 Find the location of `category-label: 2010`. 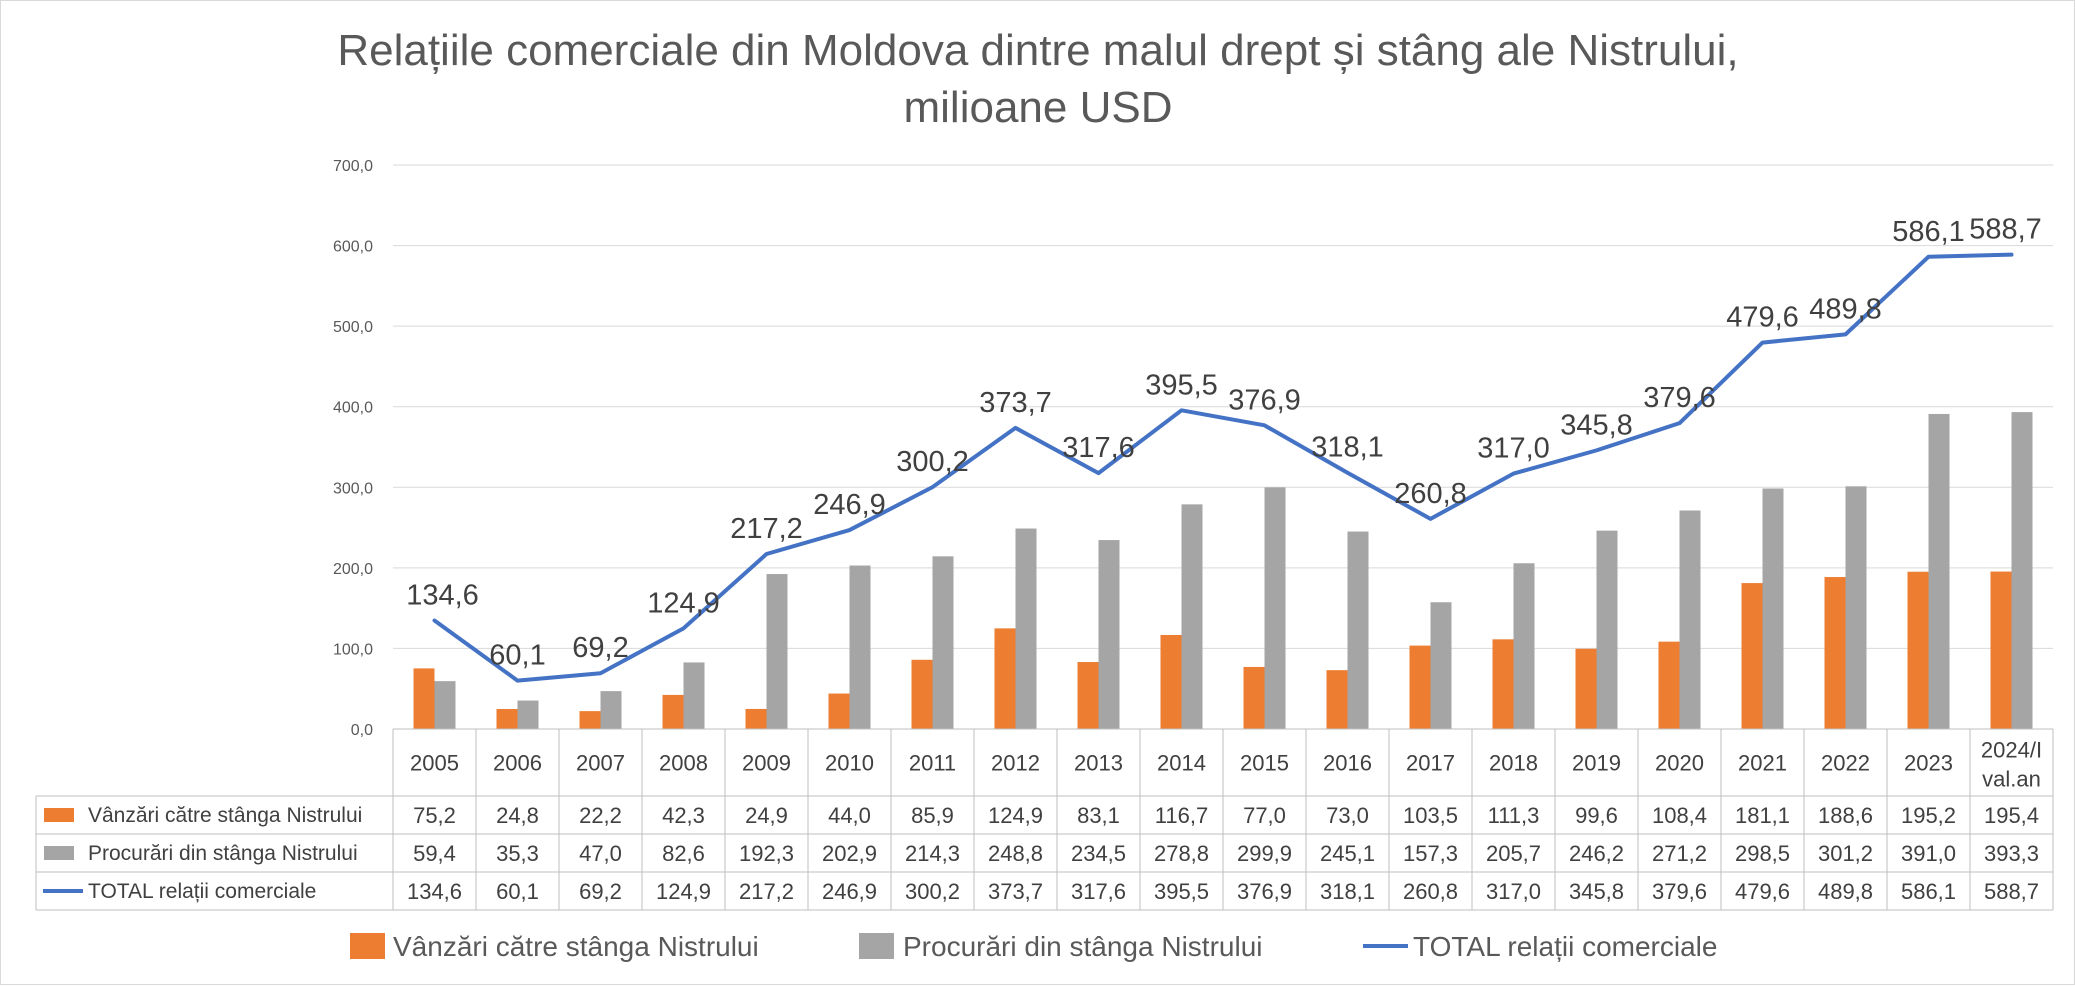

category-label: 2010 is located at coordinates (849, 763).